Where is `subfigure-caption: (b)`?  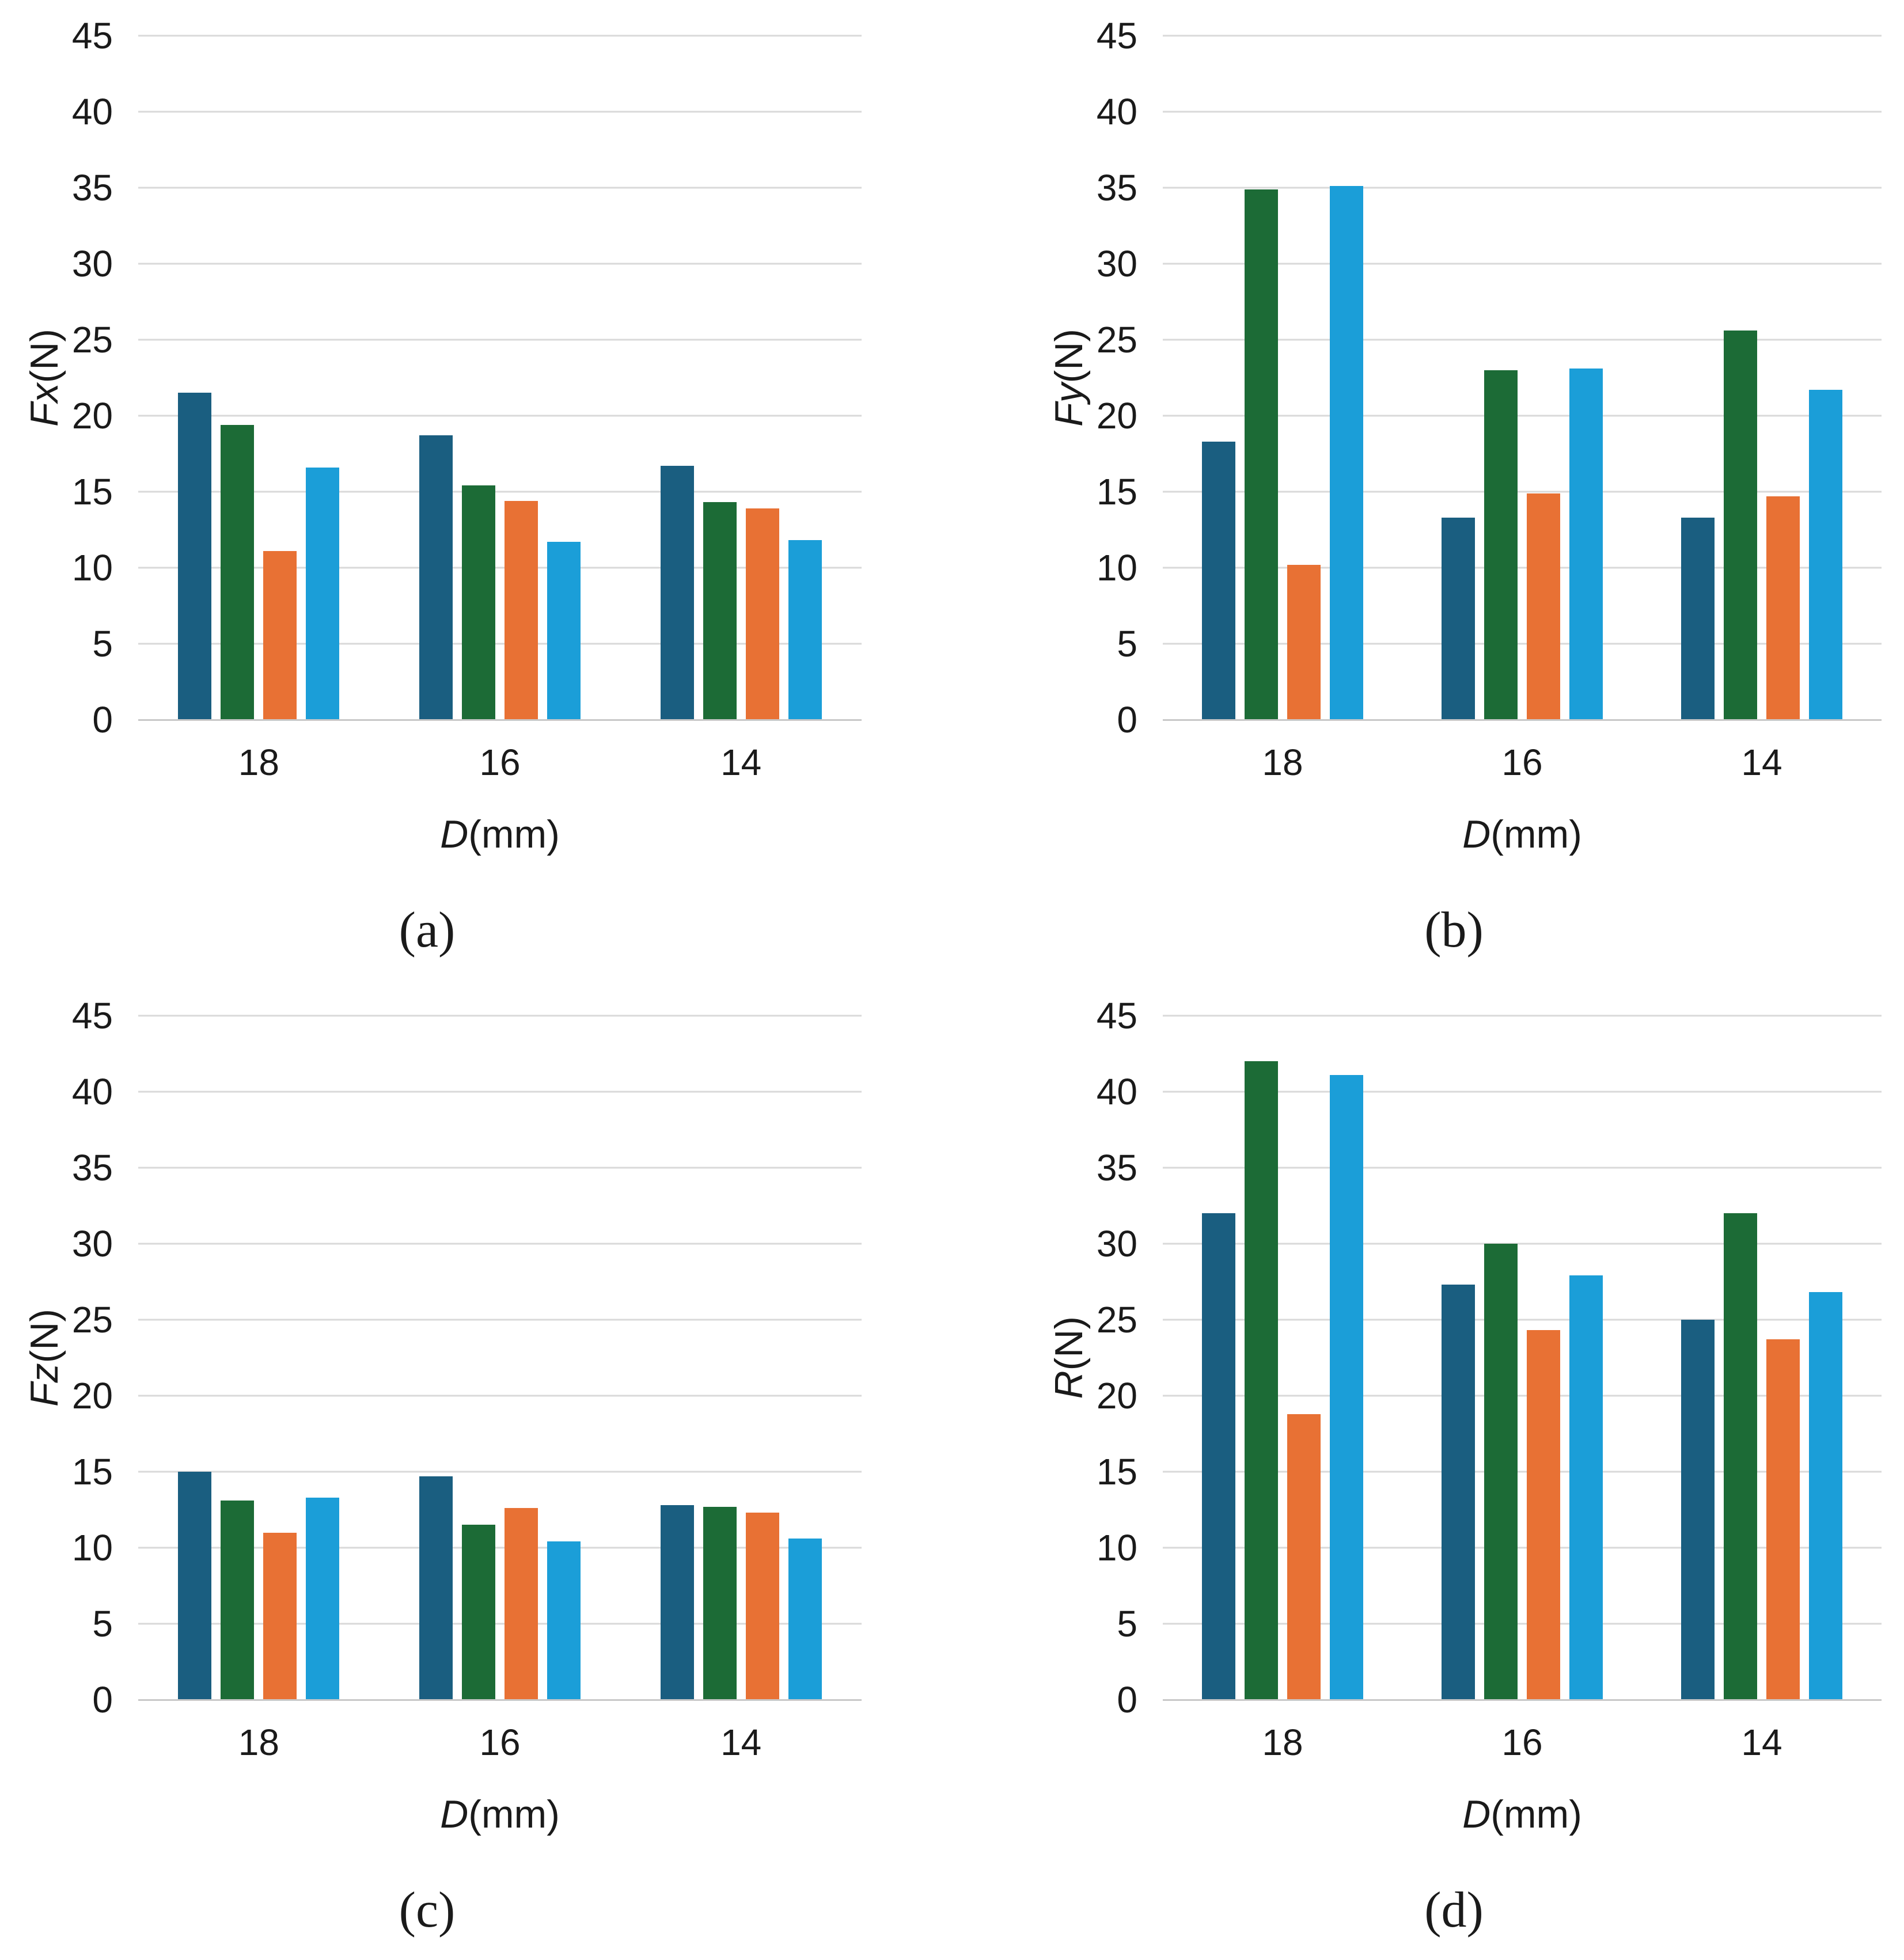 subfigure-caption: (b) is located at coordinates (1454, 930).